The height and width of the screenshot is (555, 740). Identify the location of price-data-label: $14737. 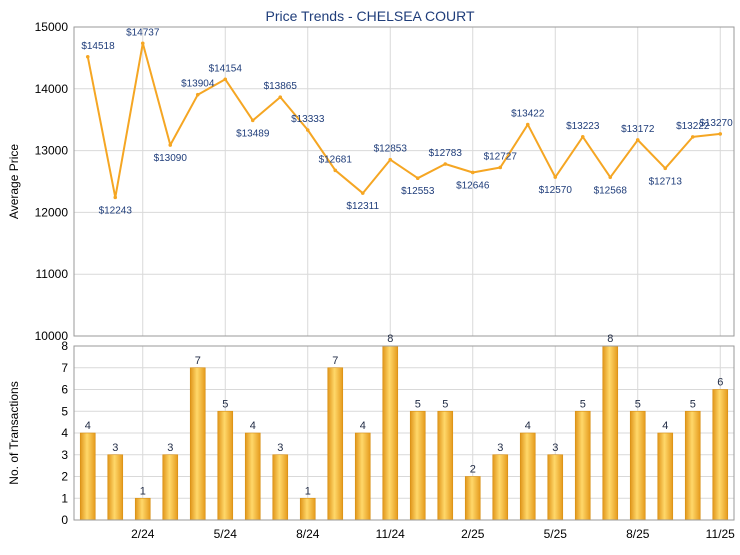
(143, 32).